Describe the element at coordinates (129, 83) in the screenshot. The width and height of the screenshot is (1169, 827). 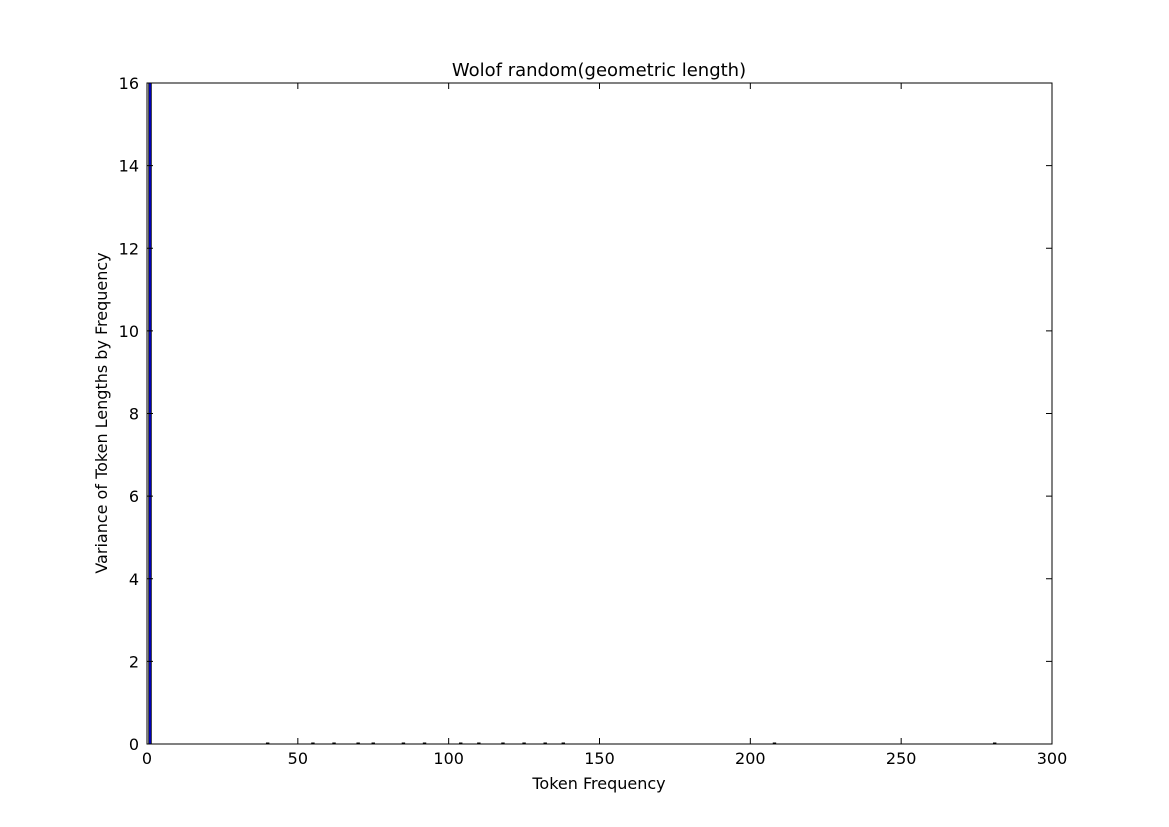
I see `y-tick-label: 16` at that location.